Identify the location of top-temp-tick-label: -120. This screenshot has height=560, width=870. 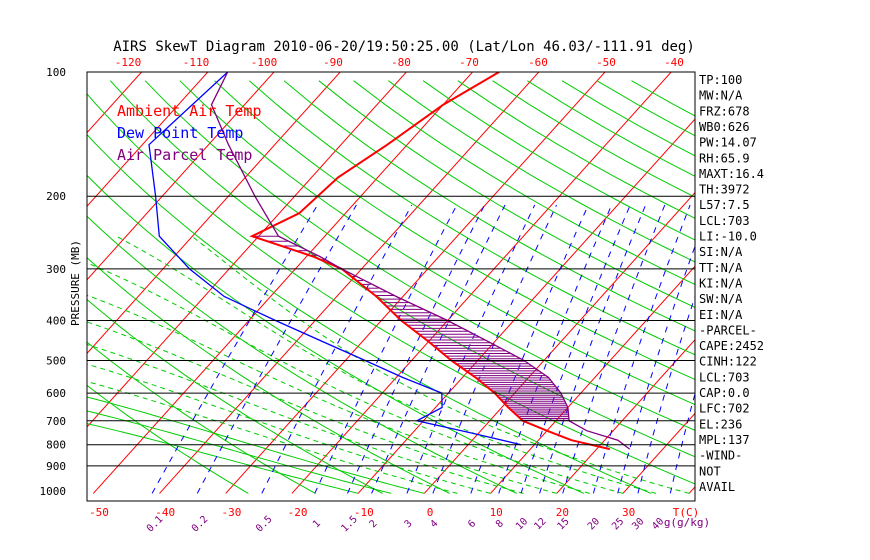
(128, 62).